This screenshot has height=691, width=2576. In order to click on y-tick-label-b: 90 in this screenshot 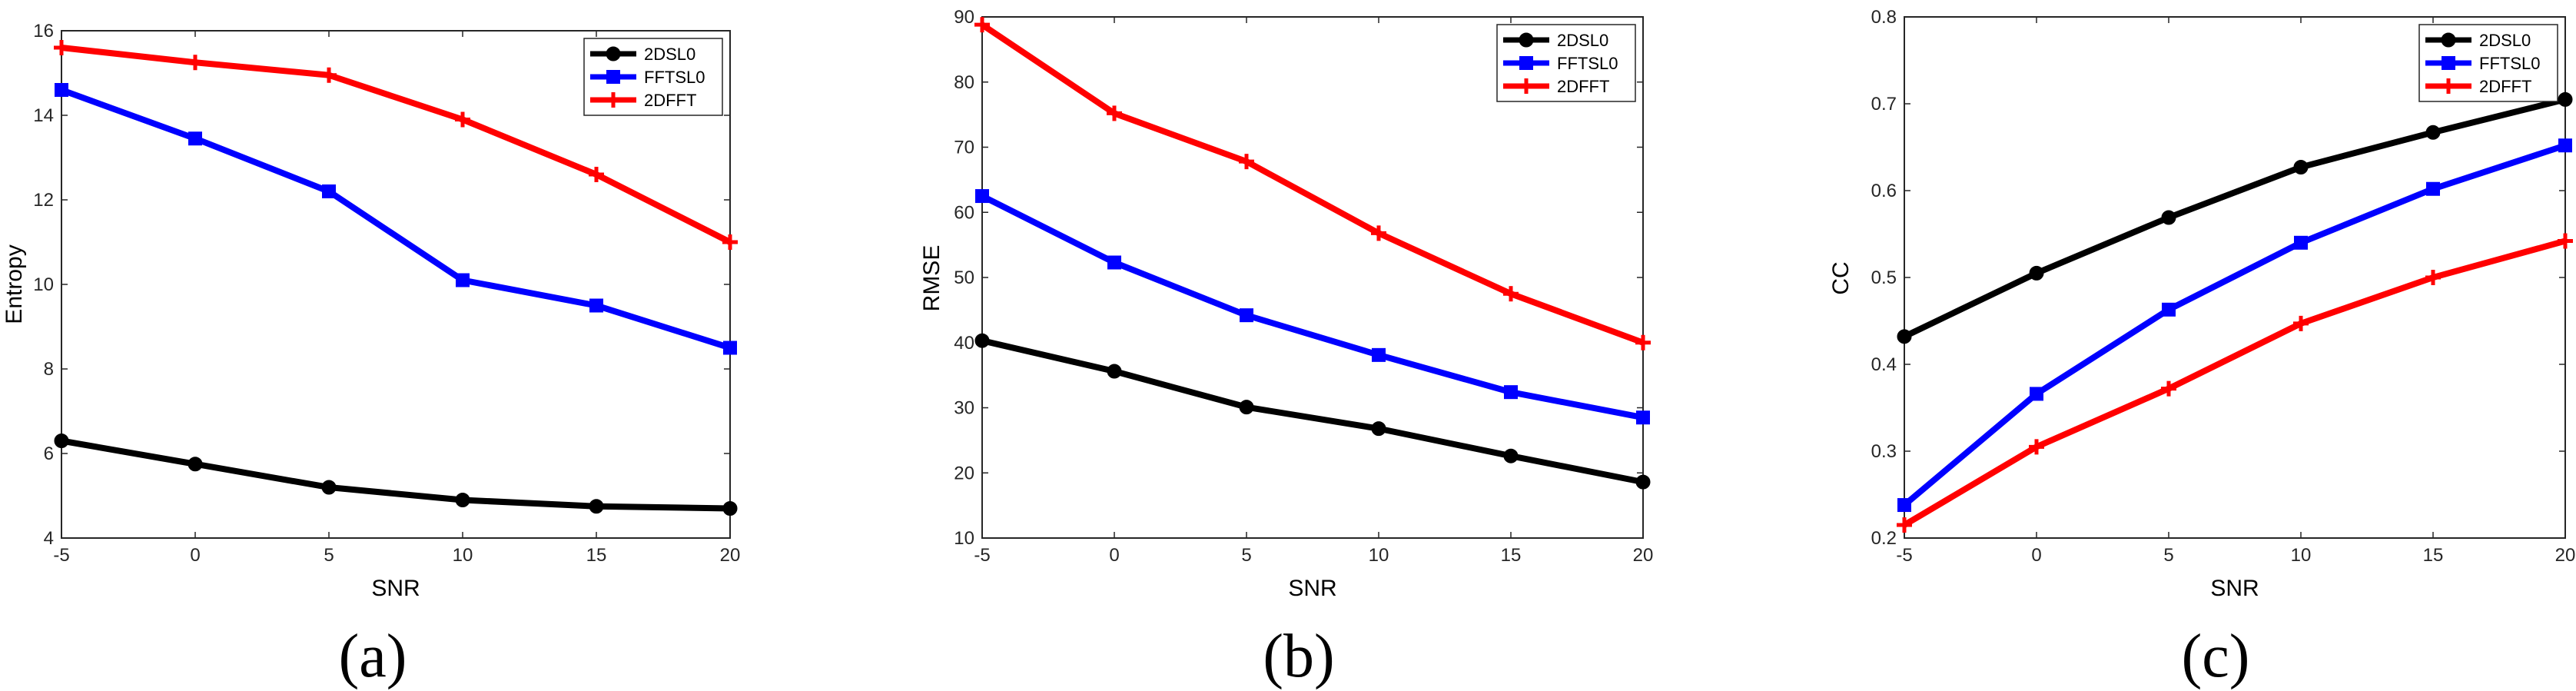, I will do `click(964, 17)`.